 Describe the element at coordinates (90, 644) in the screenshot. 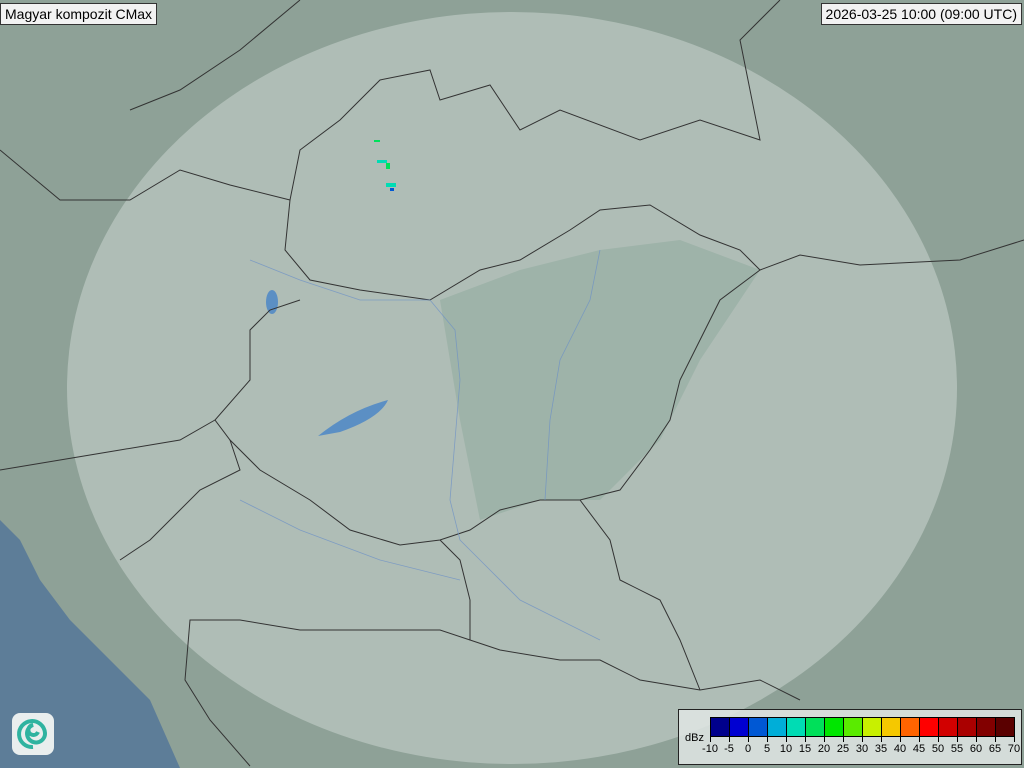

I see `adriatic-sea` at that location.